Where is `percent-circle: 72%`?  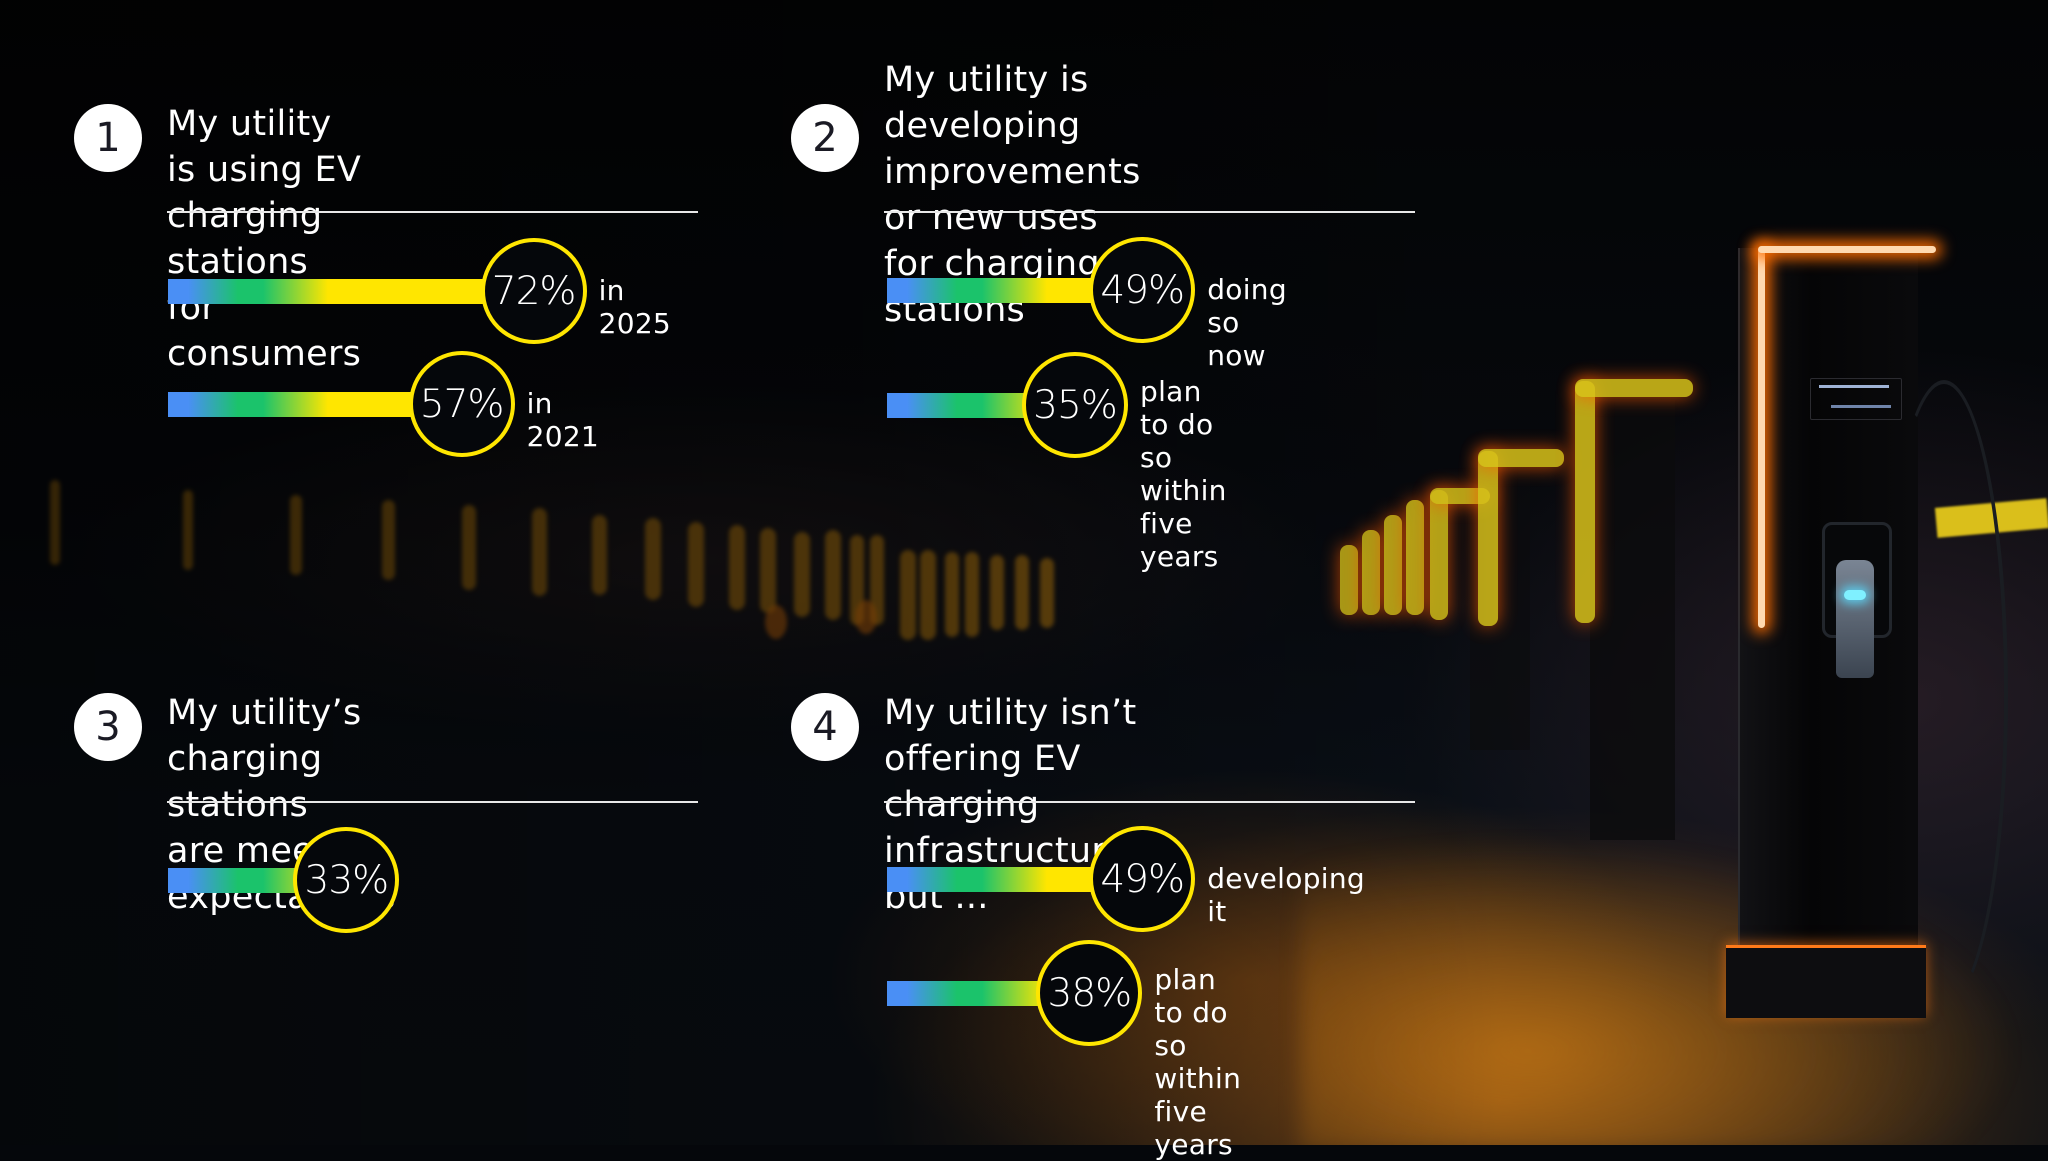 percent-circle: 72% is located at coordinates (533, 291).